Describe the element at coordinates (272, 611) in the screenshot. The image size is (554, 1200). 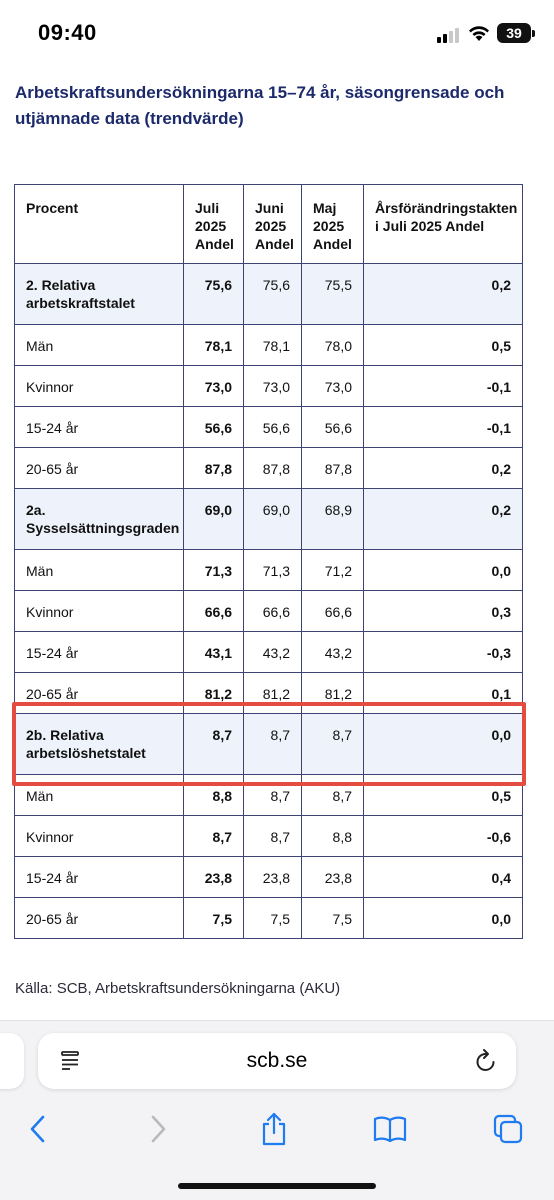
I see `value-juni-2025: 66,6` at that location.